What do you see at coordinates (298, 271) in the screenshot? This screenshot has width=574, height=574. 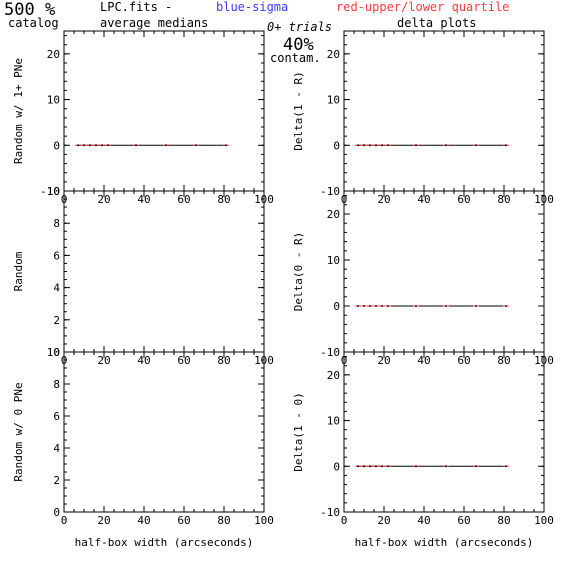 I see `y-axis-label: Delta(0 - R)` at bounding box center [298, 271].